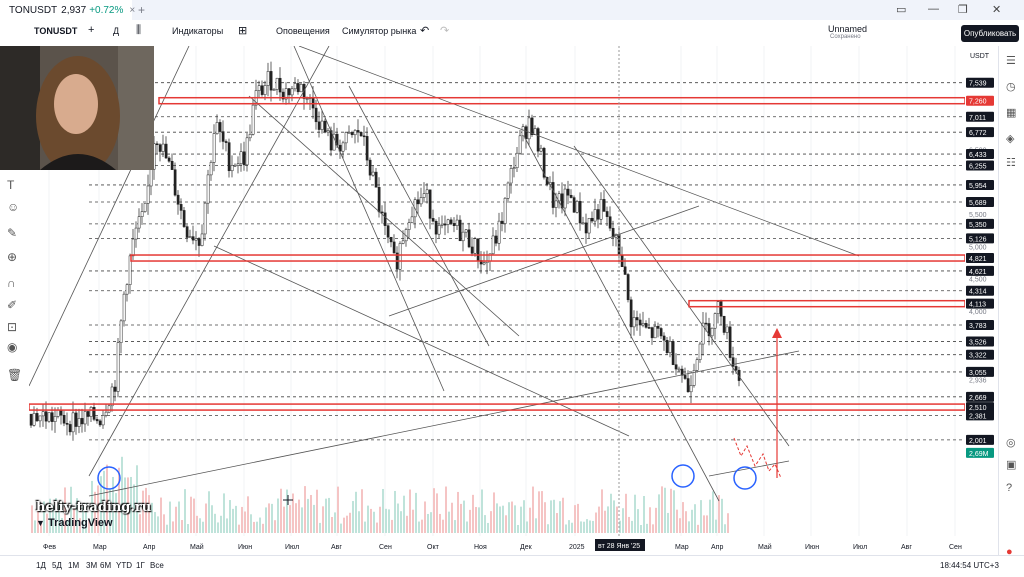 This screenshot has width=1024, height=577. Describe the element at coordinates (303, 31) in the screenshot. I see `alerts-button: Оповещения` at that location.